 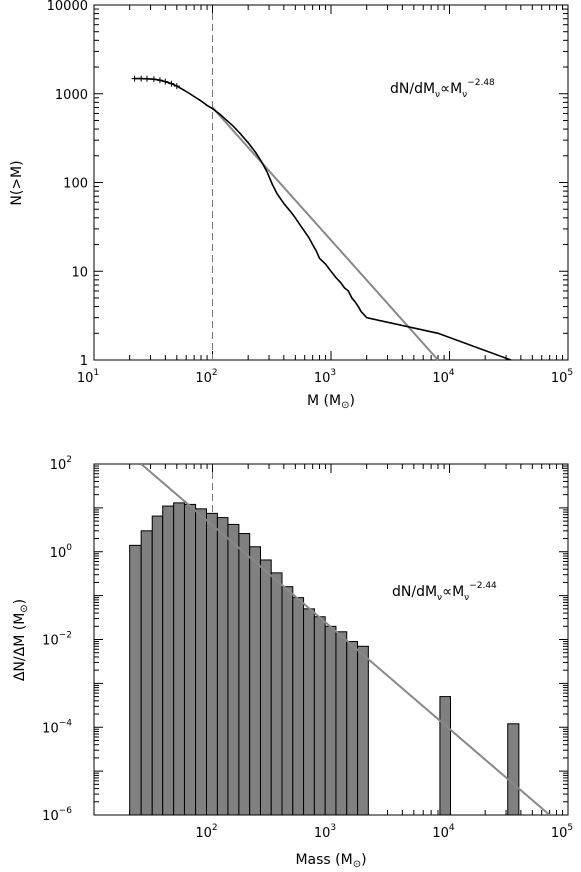 What do you see at coordinates (325, 233) in the screenshot?
I see `fit-line` at bounding box center [325, 233].